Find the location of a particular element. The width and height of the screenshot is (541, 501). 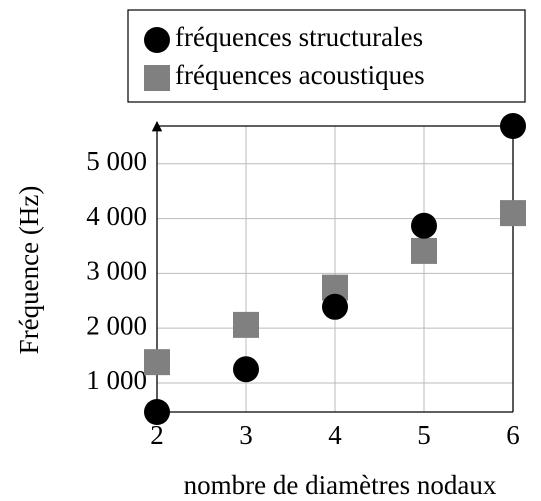

y-tick-label: 1 000 is located at coordinates (116, 380).